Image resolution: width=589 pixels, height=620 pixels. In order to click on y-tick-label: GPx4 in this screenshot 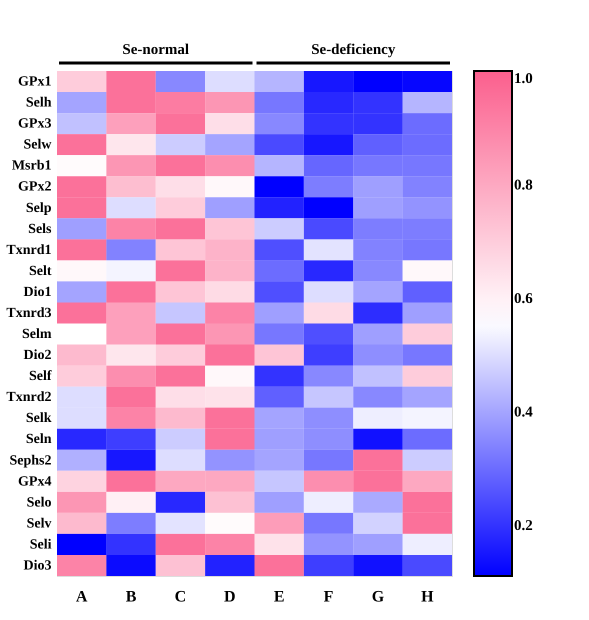, I will do `click(35, 482)`.